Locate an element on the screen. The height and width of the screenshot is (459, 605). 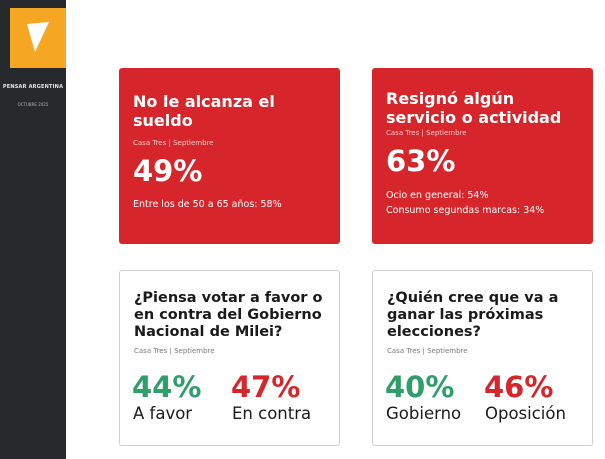
card-value: 63% is located at coordinates (421, 161).